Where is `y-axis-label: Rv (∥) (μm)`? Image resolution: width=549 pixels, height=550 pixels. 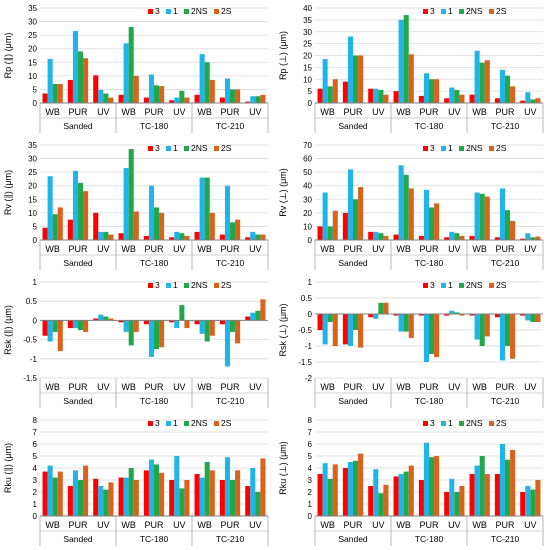 y-axis-label: Rv (∥) (μm) is located at coordinates (8, 192).